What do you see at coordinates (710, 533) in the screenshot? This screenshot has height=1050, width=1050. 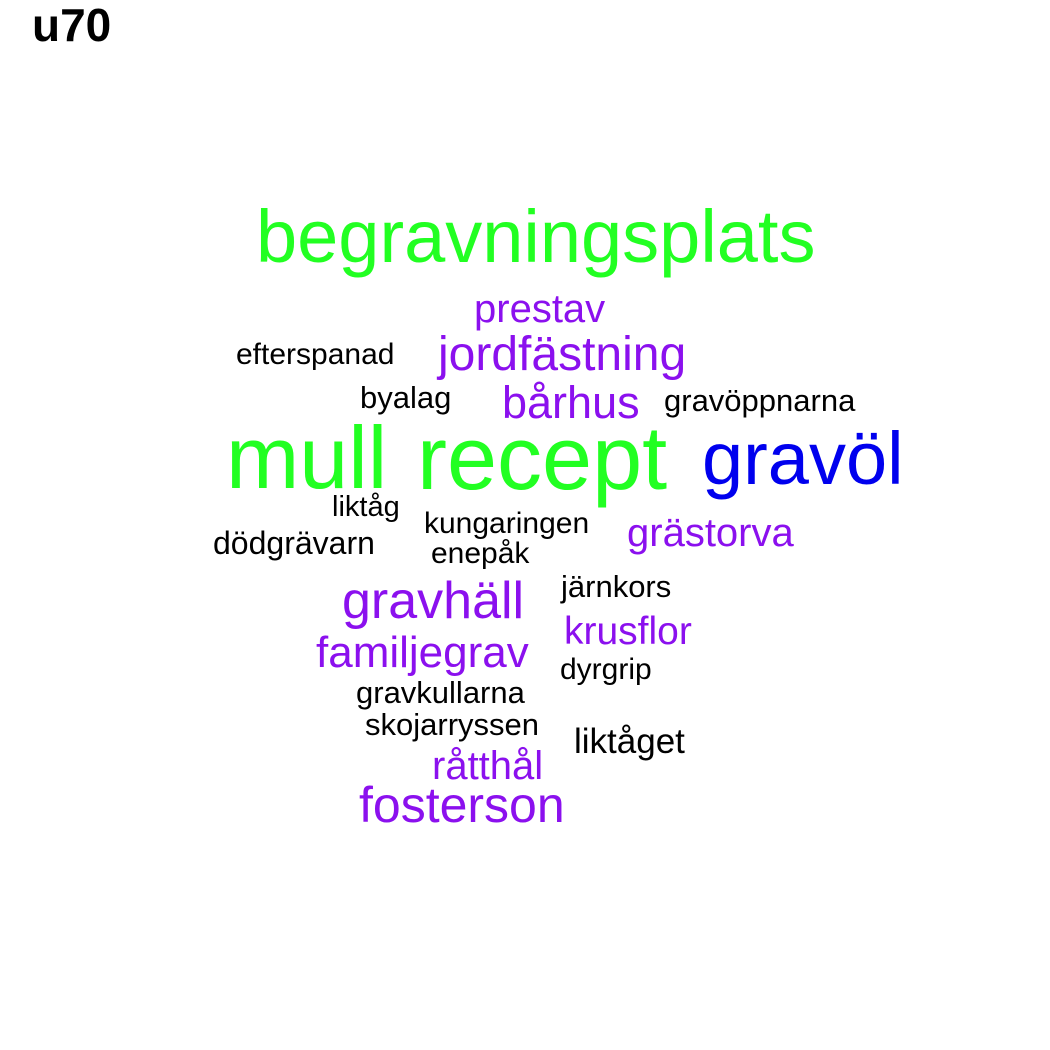 I see `word-grastorva: grästorva` at bounding box center [710, 533].